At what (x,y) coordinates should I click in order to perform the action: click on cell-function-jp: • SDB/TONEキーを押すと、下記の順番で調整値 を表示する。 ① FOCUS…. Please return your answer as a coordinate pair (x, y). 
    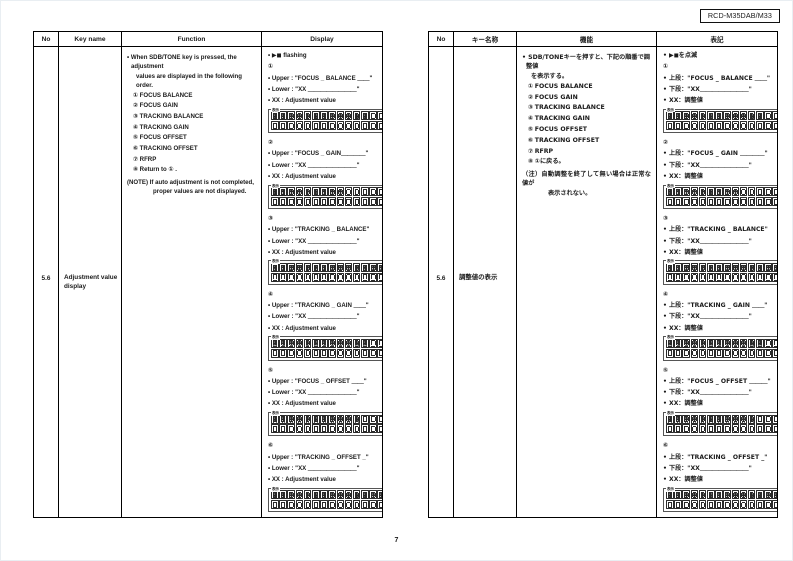
    Looking at the image, I should click on (587, 282).